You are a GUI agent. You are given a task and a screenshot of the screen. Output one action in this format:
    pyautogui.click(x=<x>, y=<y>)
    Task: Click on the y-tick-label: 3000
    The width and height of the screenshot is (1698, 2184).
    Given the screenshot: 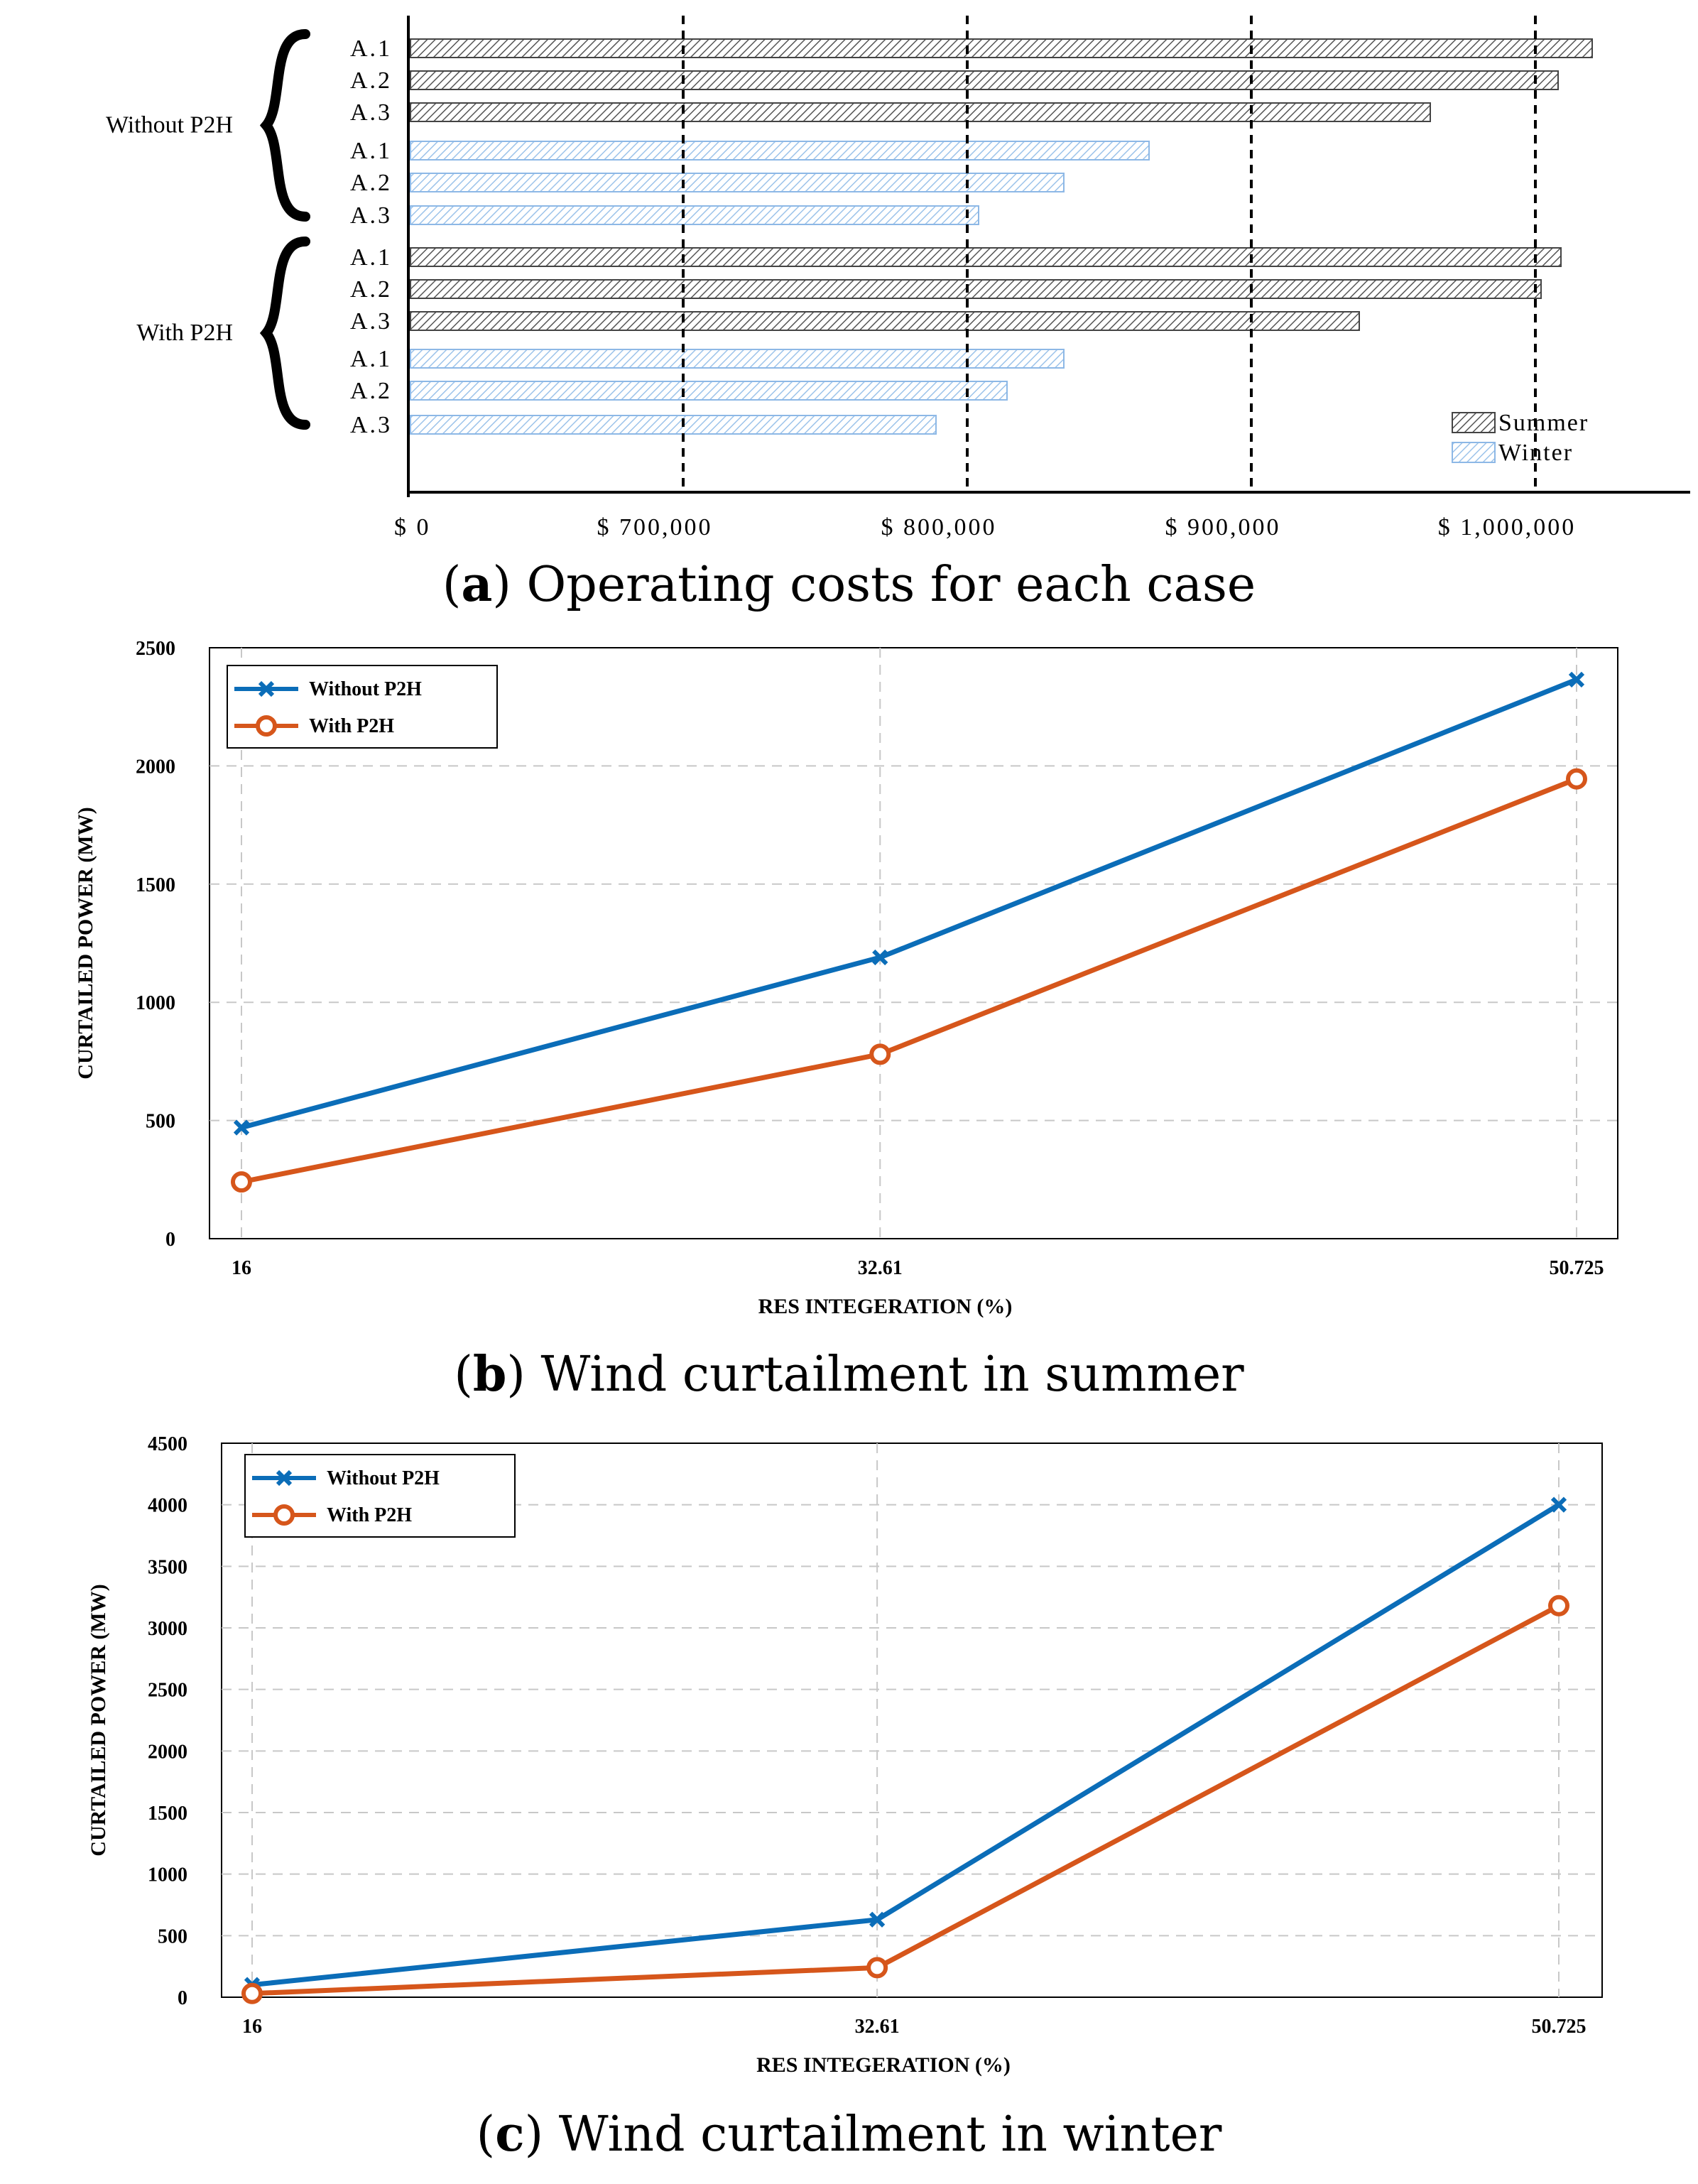 What is the action you would take?
    pyautogui.click(x=168, y=1629)
    